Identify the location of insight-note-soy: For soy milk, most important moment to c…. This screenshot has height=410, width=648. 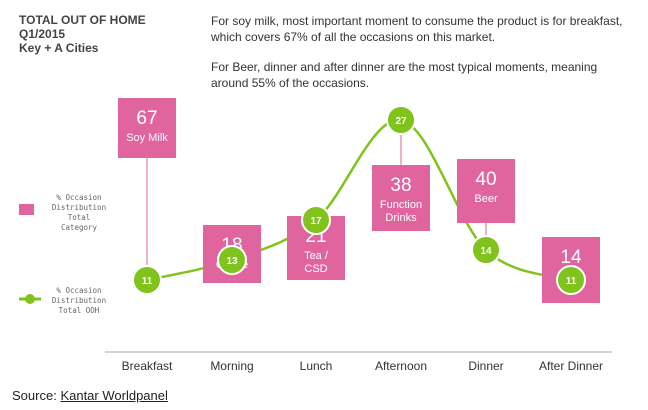
(417, 29).